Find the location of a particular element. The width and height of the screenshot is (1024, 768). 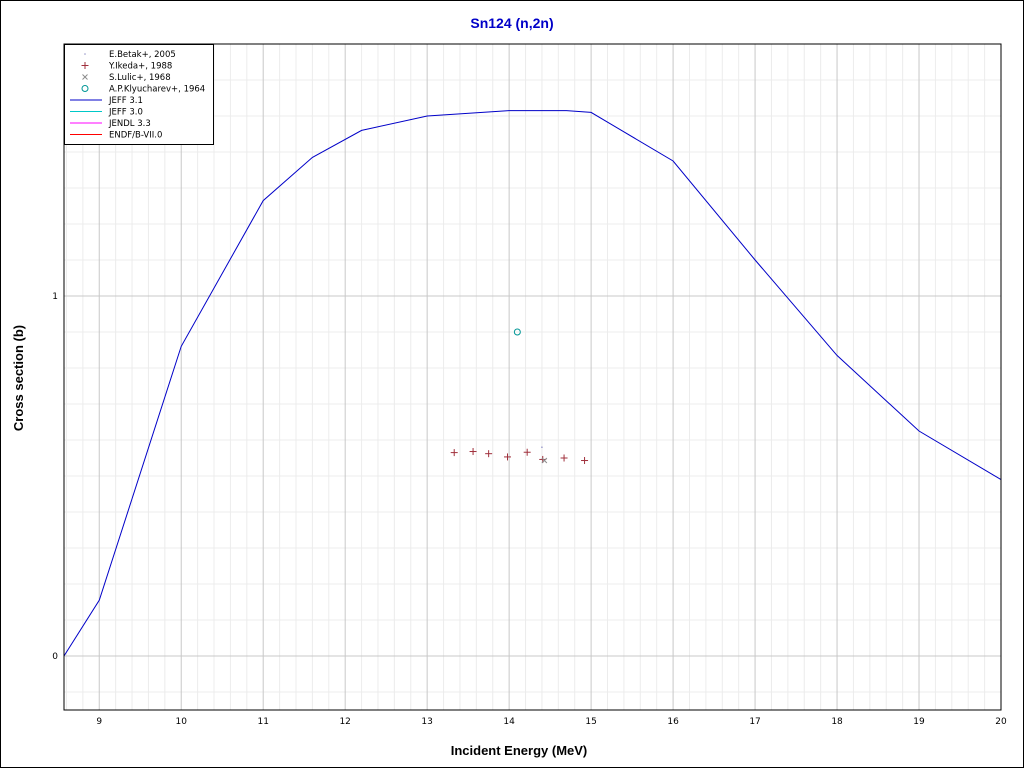

legend-item: ENDF/B-VII.0 is located at coordinates (116, 136).